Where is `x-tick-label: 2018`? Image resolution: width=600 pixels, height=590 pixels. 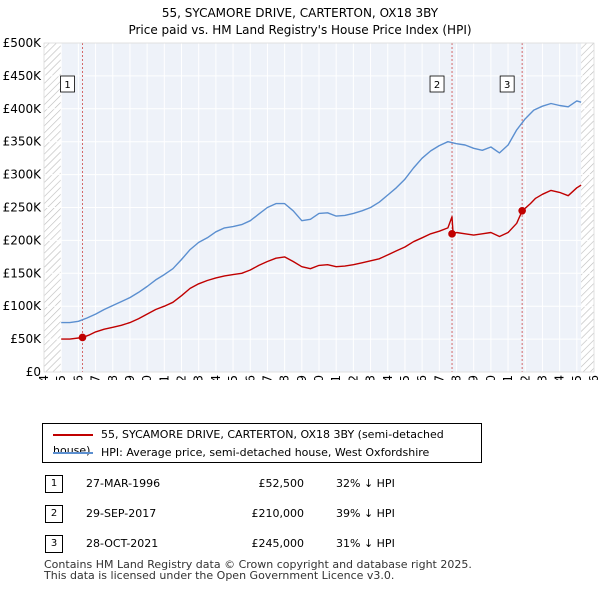
x-tick-label: 2018 is located at coordinates (457, 377).